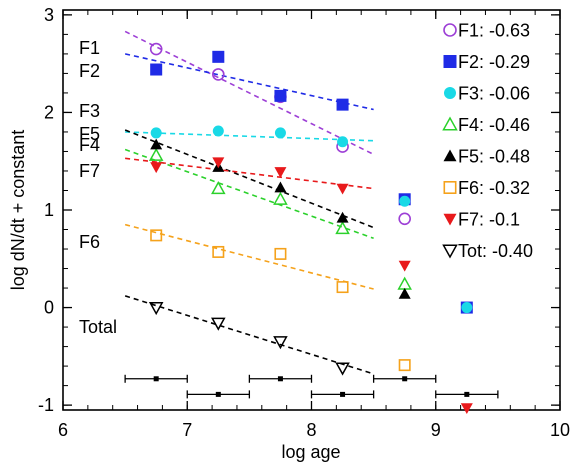  What do you see at coordinates (450, 61) in the screenshot?
I see `legend-marker-f2` at bounding box center [450, 61].